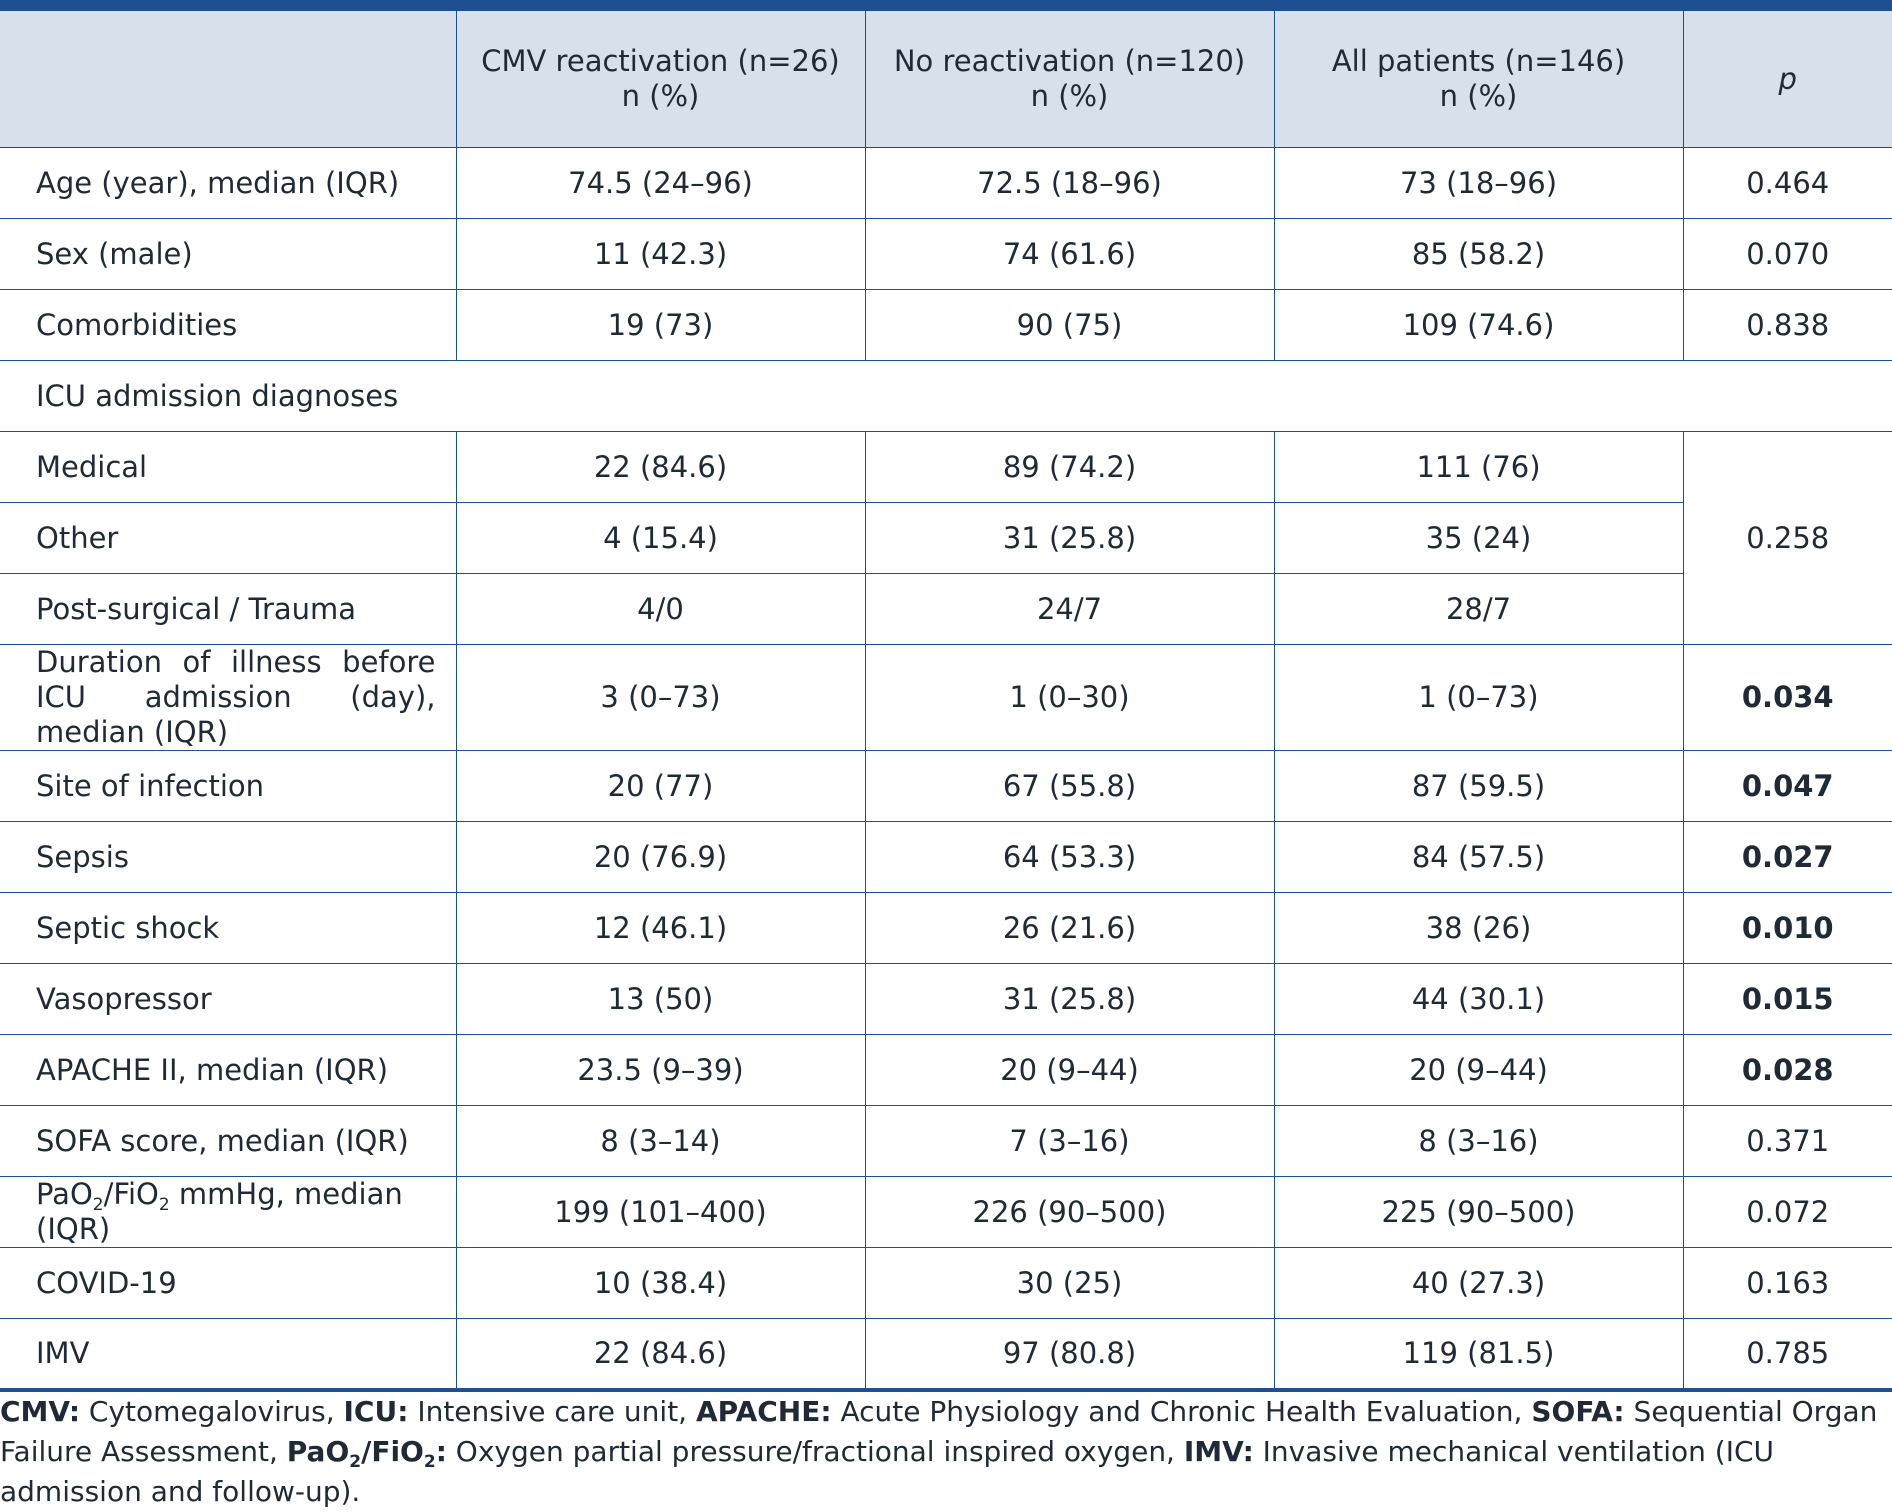 This screenshot has width=1892, height=1512. I want to click on abbr-part: :, so click(441, 1451).